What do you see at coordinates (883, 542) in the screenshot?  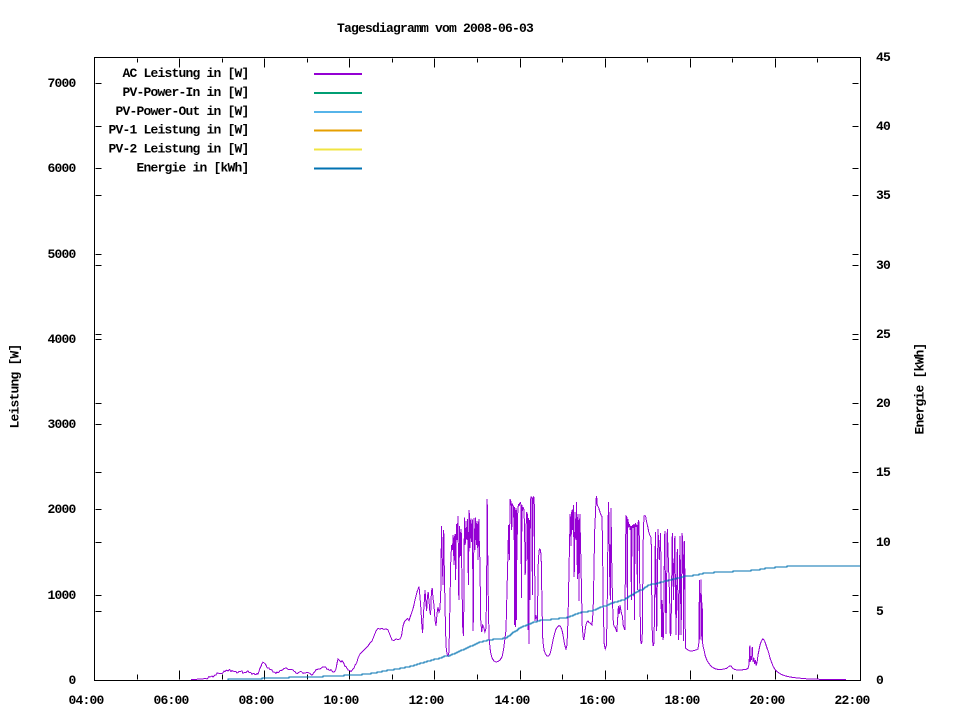 I see `svg-text: 10` at bounding box center [883, 542].